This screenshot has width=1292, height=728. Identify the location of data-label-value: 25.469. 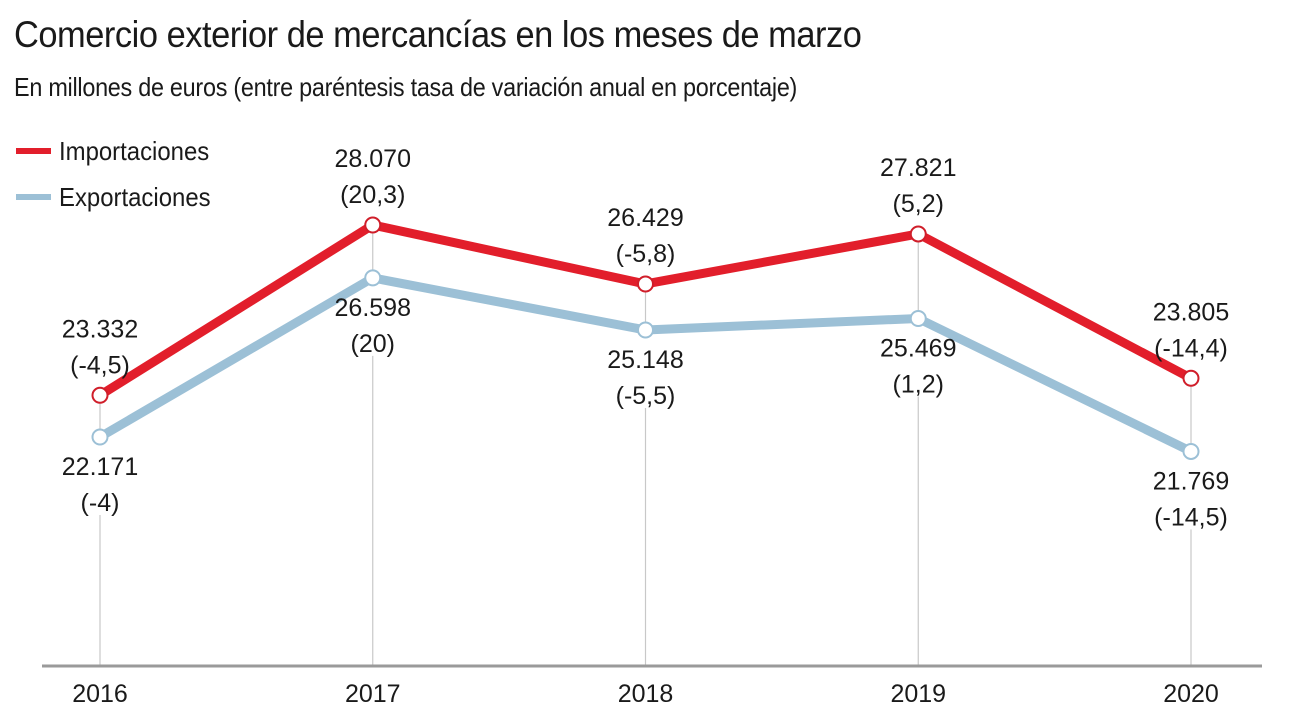
(918, 348).